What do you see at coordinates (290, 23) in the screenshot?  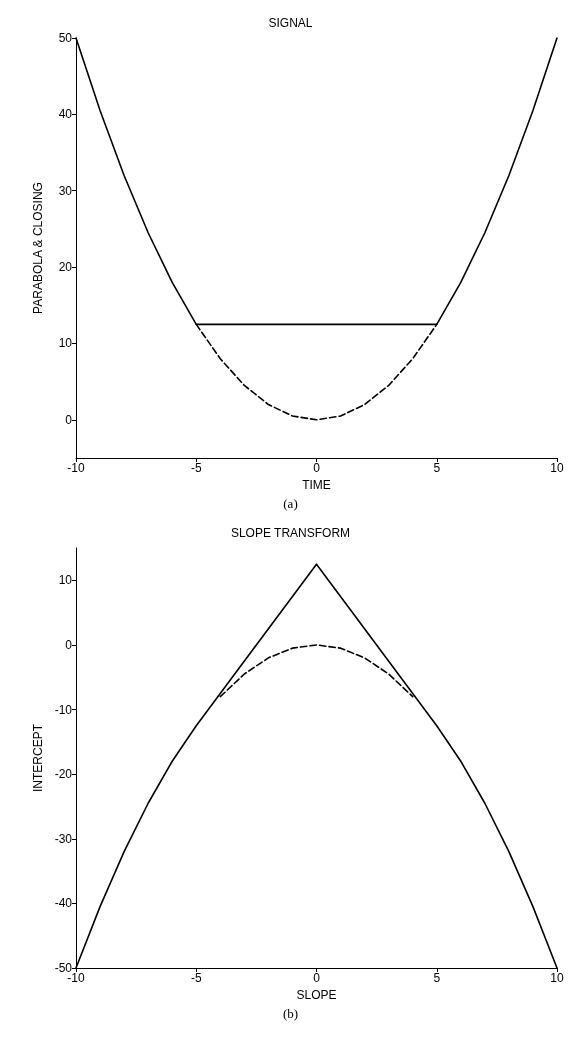 I see `chart-title: SIGNAL` at bounding box center [290, 23].